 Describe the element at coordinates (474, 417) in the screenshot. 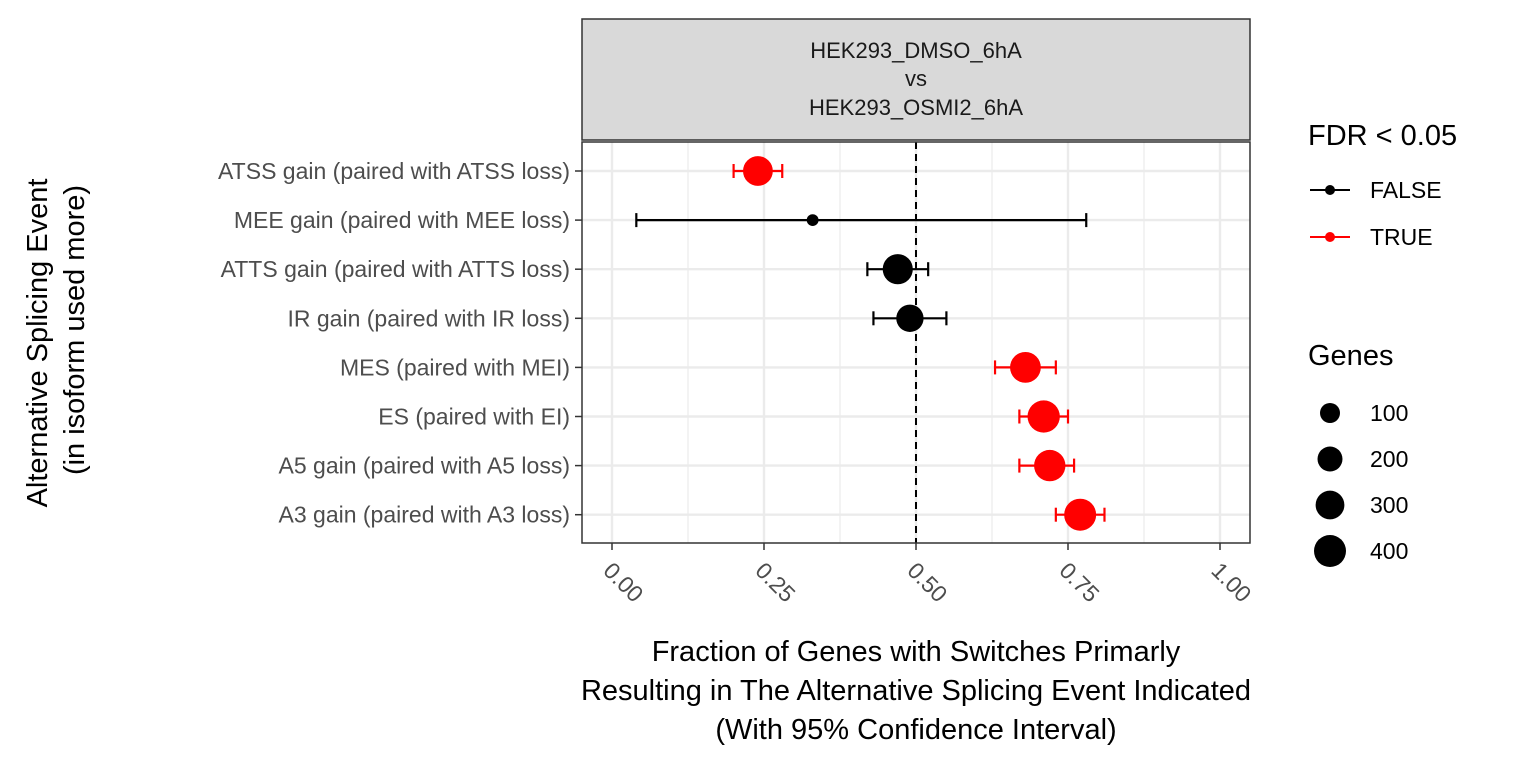

I see `y-tick-label: ES (paired with EI)` at that location.